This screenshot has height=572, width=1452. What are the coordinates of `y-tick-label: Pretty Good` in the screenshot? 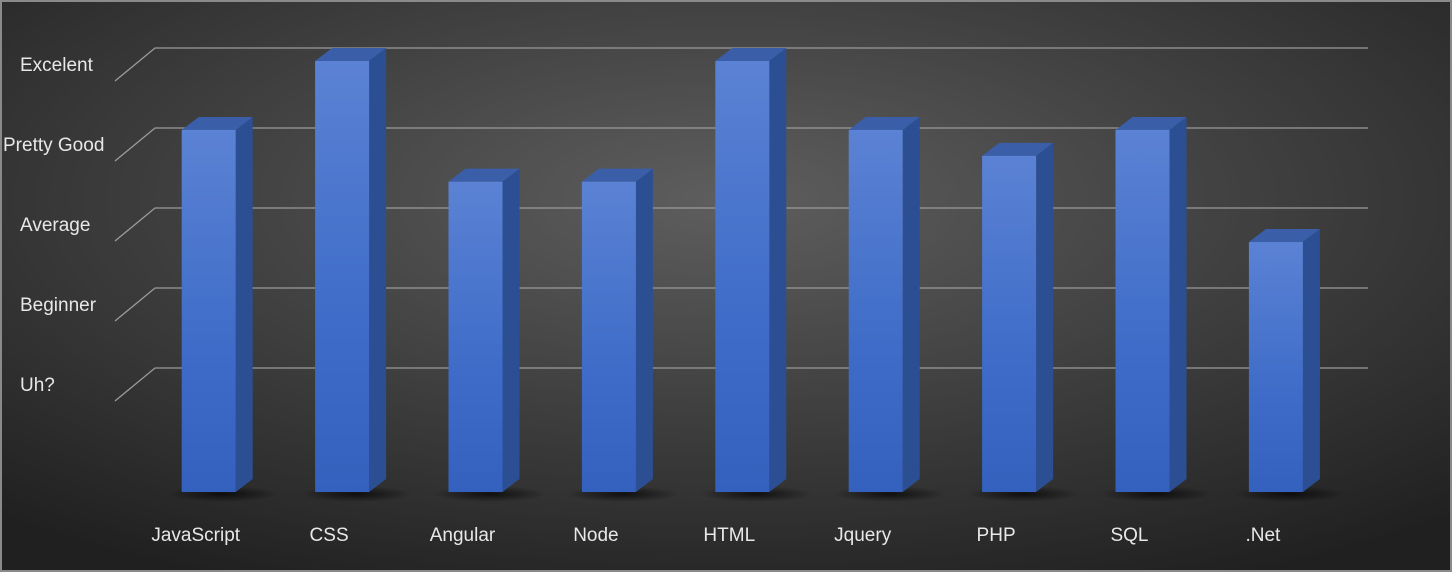 It's located at (53, 145).